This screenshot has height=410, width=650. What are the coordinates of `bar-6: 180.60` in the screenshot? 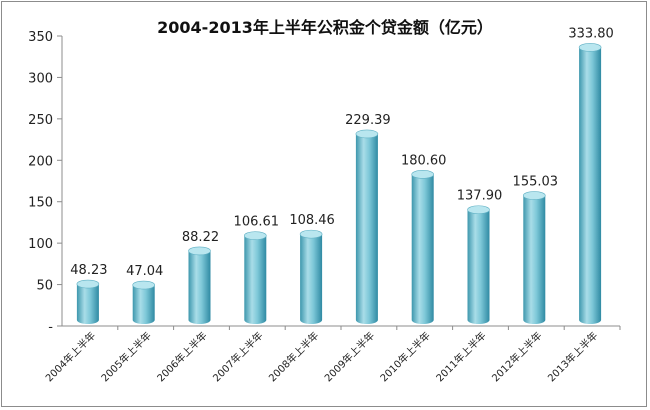 It's located at (424, 238).